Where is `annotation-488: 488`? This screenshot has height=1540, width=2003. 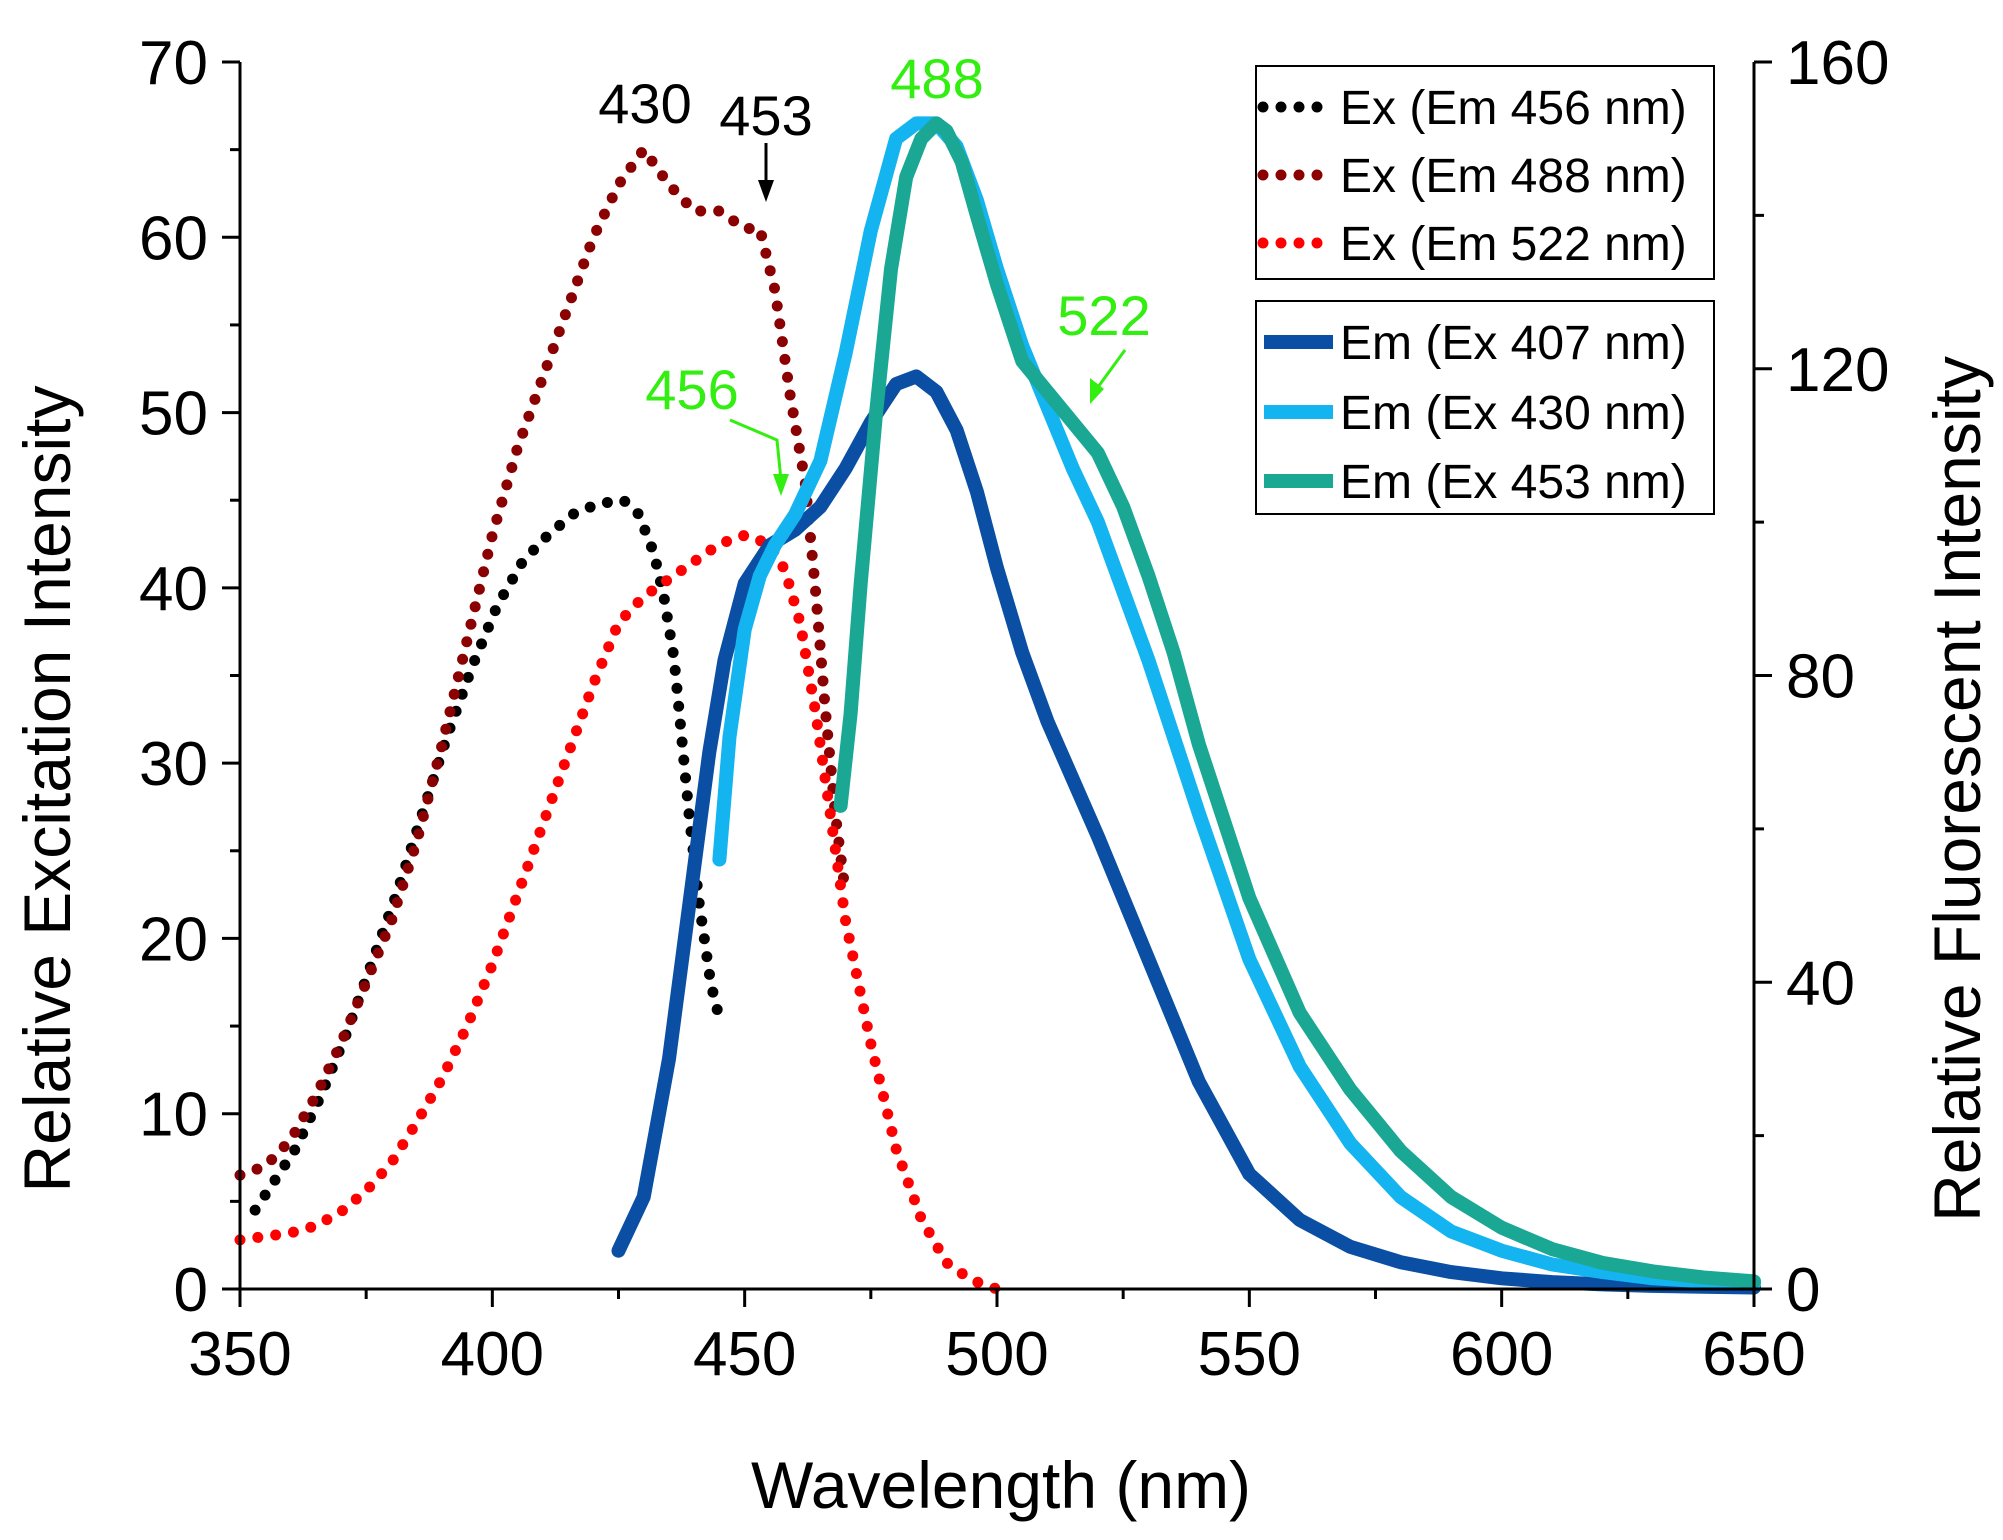
annotation-488: 488 is located at coordinates (936, 78).